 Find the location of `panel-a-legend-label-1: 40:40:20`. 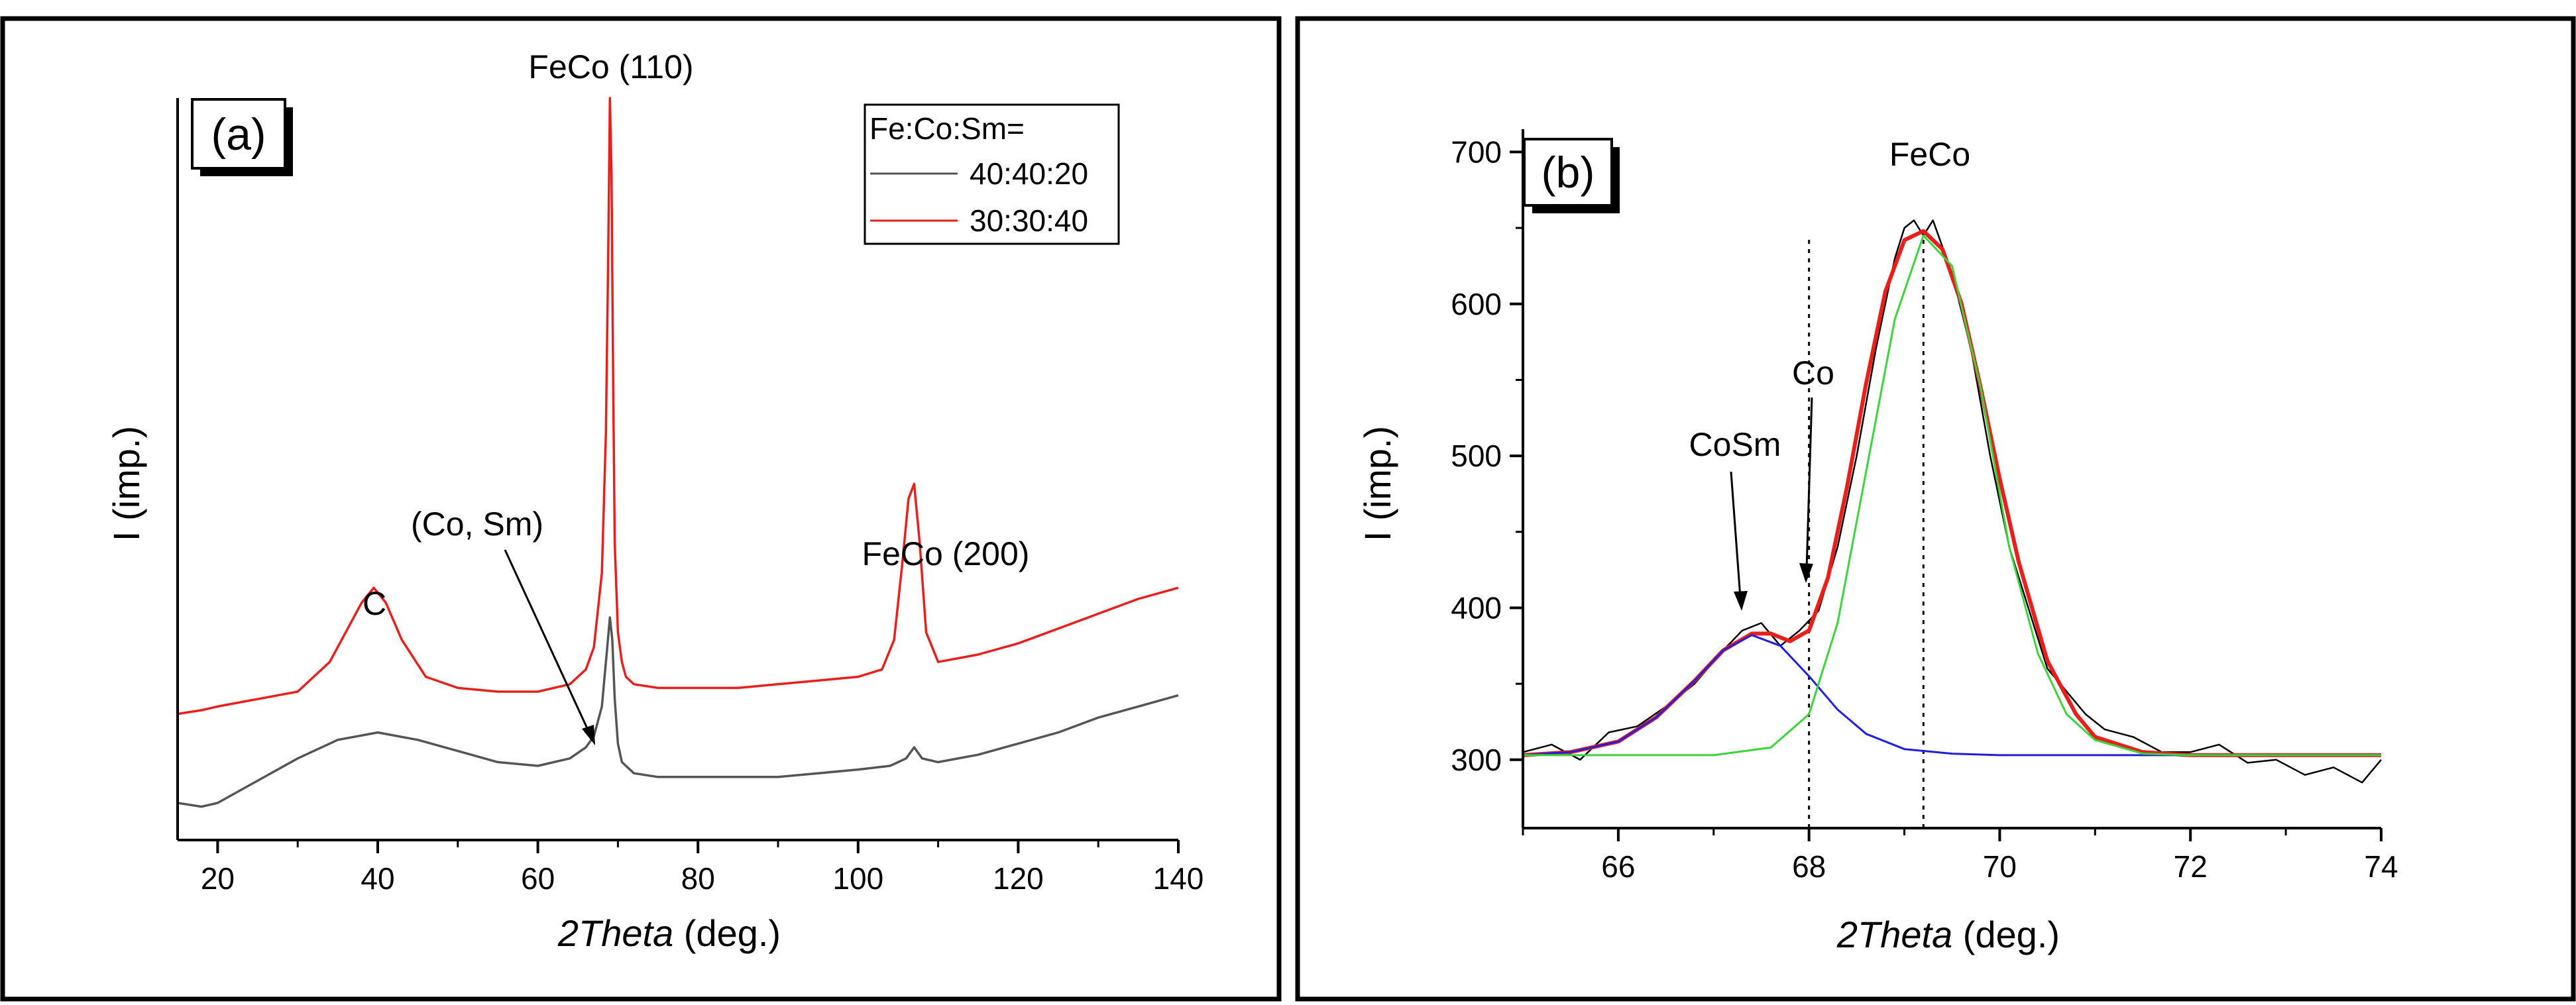

panel-a-legend-label-1: 40:40:20 is located at coordinates (1029, 174).